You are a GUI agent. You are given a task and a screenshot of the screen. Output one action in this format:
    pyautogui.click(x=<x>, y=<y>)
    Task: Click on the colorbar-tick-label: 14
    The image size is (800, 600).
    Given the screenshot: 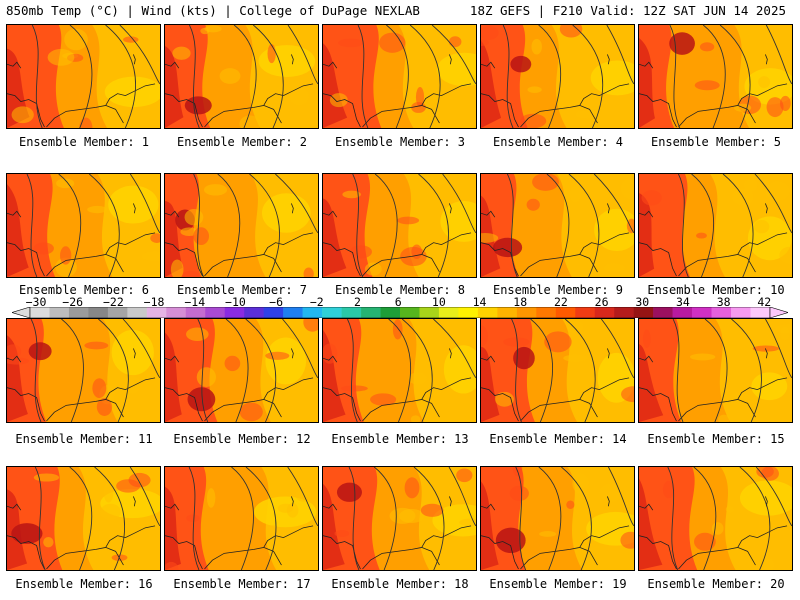 What is the action you would take?
    pyautogui.click(x=479, y=302)
    